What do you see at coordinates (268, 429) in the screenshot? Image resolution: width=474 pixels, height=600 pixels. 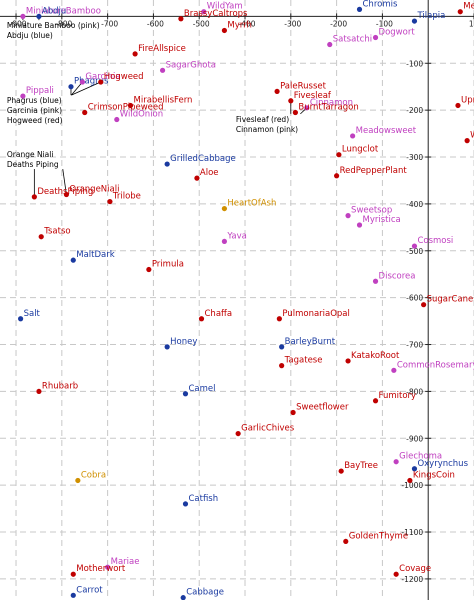 I see `point-label-garlicchives: GarlicChives` at bounding box center [268, 429].